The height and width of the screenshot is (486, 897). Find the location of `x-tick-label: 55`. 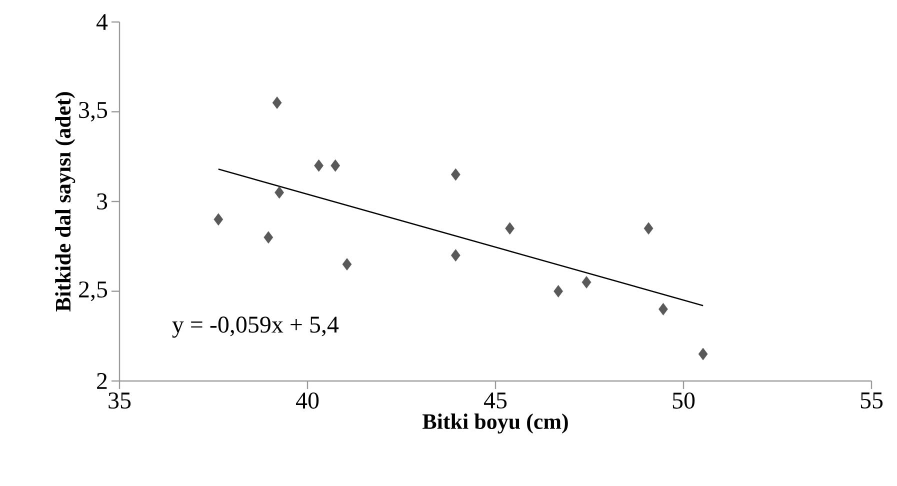

x-tick-label: 55 is located at coordinates (871, 400).